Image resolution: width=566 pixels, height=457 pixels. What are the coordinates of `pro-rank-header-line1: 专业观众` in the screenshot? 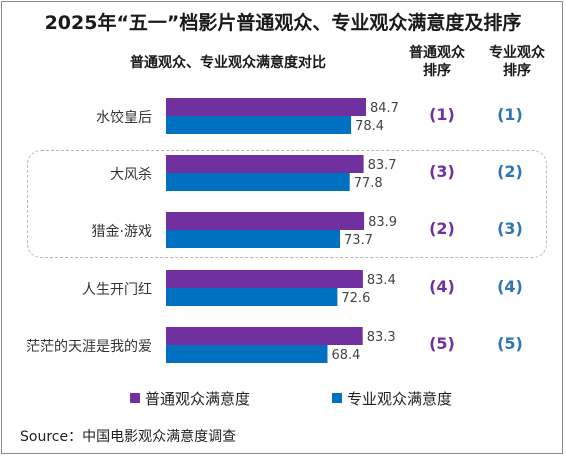 It's located at (517, 53).